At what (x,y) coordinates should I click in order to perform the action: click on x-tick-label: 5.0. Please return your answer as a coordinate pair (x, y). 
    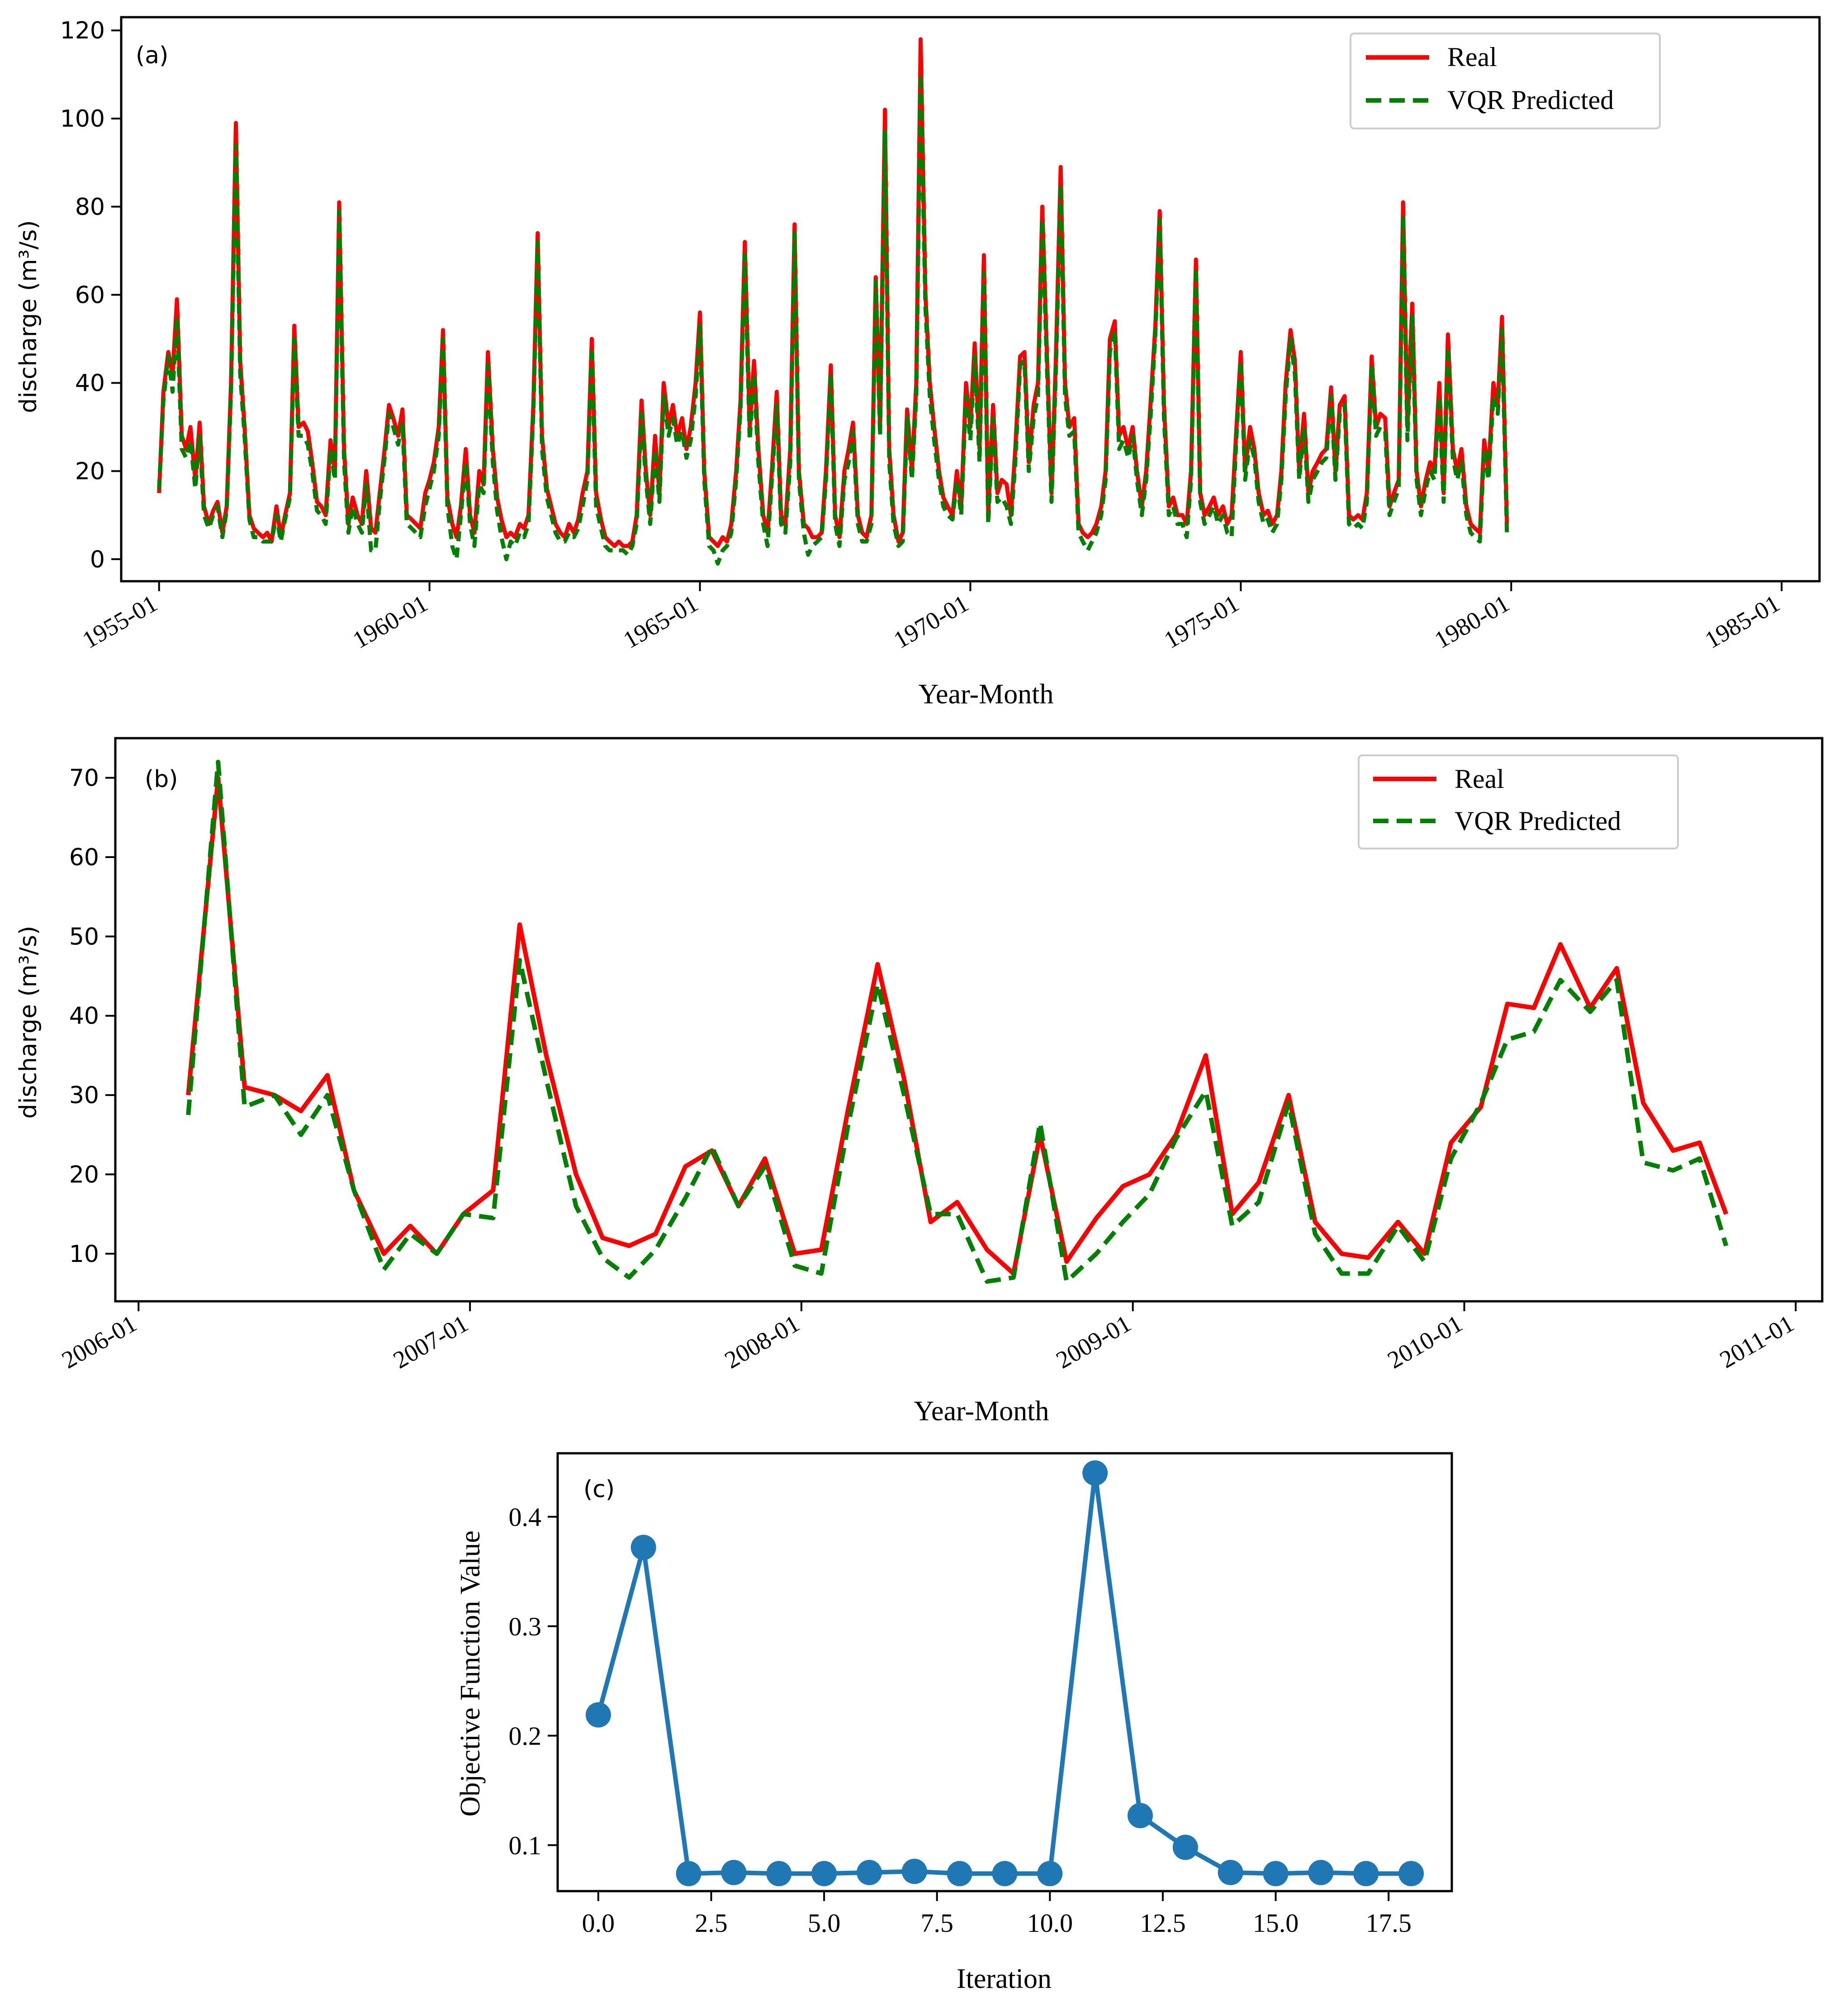
    Looking at the image, I should click on (825, 1923).